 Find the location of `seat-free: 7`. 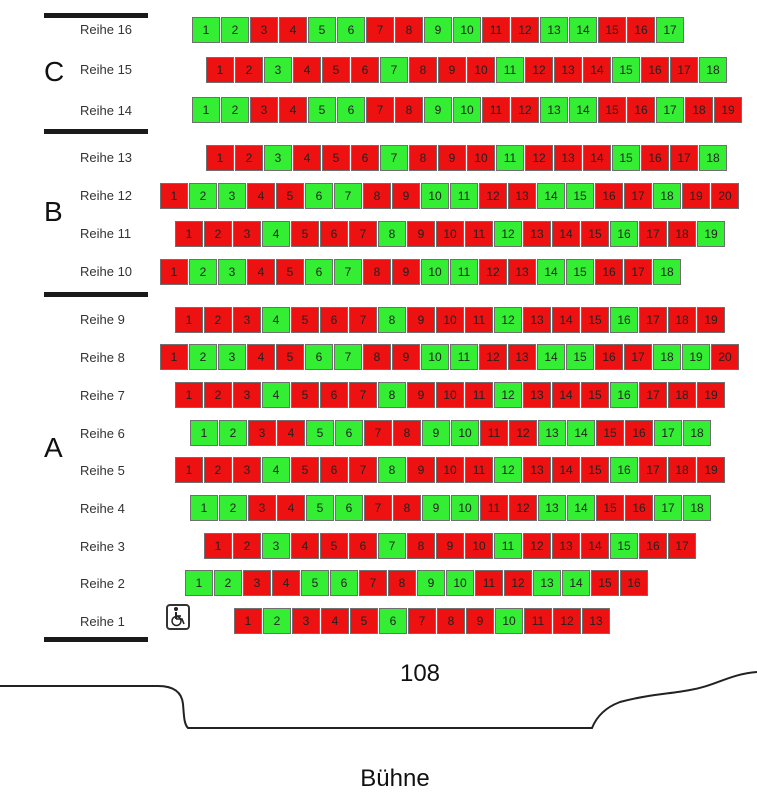

seat-free: 7 is located at coordinates (348, 272).